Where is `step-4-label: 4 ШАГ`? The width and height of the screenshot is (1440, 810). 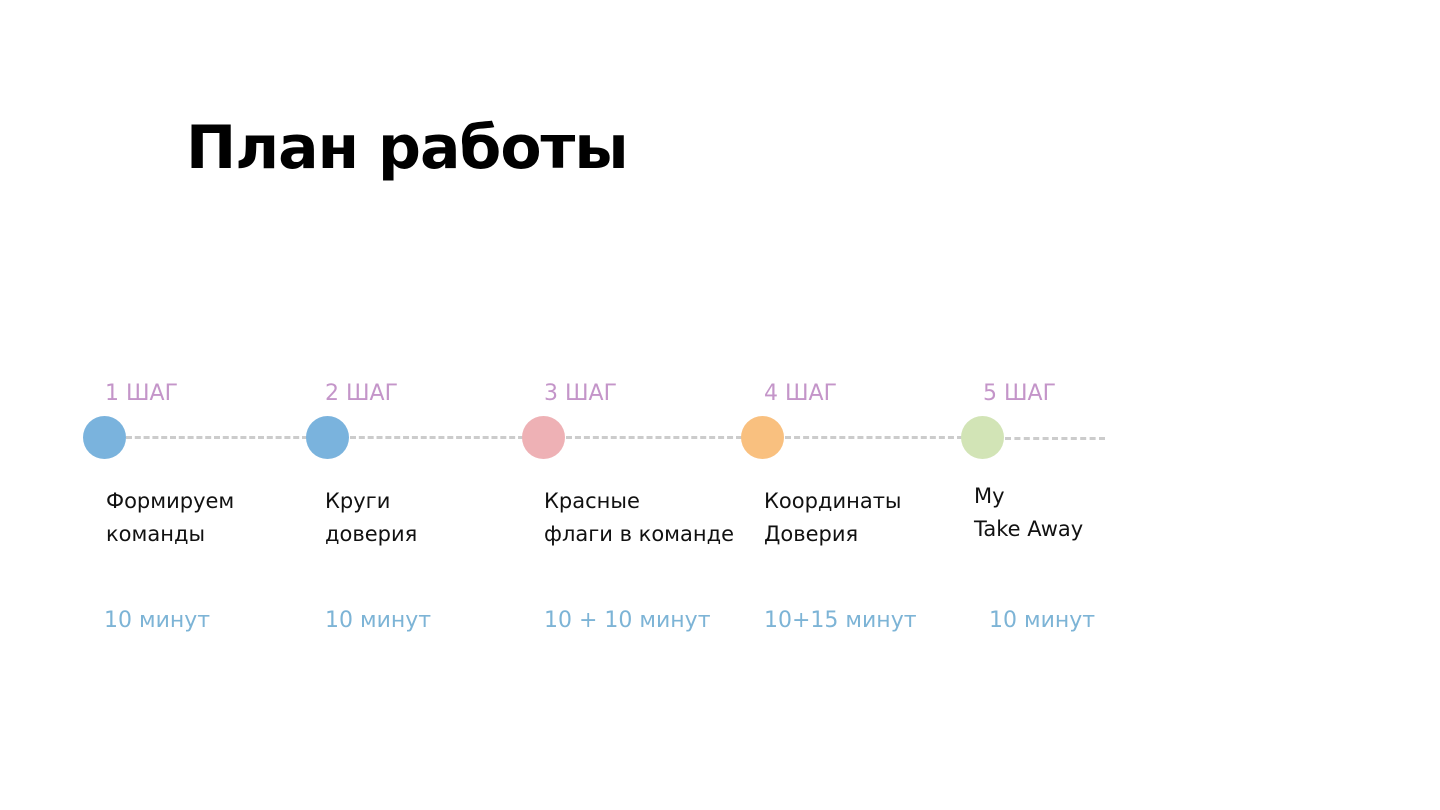
step-4-label: 4 ШАГ is located at coordinates (800, 393).